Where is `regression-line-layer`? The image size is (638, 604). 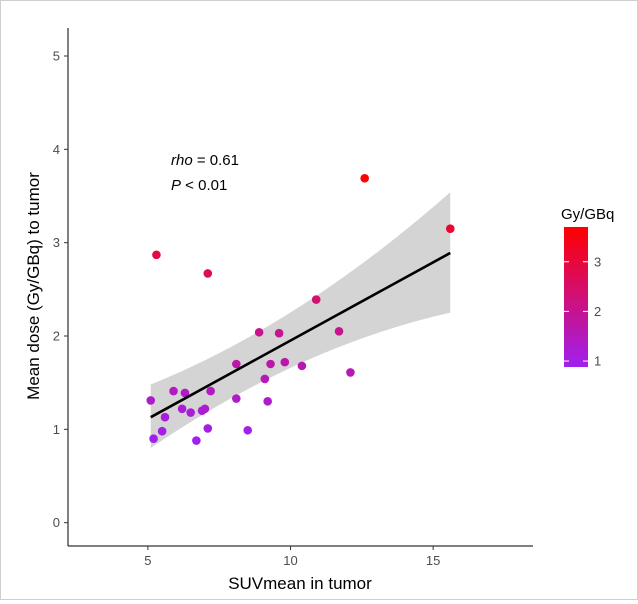 regression-line-layer is located at coordinates (300, 335).